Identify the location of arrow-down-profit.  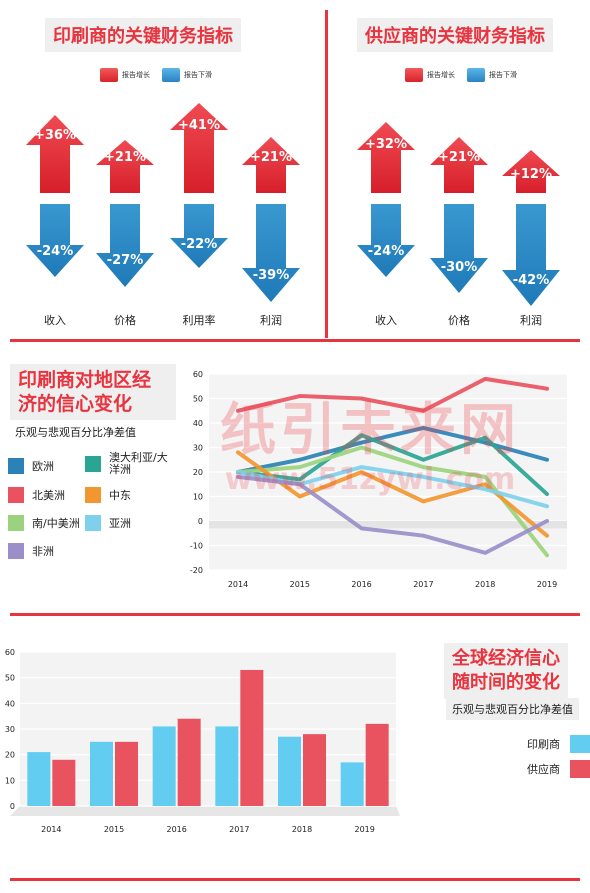
(271, 253).